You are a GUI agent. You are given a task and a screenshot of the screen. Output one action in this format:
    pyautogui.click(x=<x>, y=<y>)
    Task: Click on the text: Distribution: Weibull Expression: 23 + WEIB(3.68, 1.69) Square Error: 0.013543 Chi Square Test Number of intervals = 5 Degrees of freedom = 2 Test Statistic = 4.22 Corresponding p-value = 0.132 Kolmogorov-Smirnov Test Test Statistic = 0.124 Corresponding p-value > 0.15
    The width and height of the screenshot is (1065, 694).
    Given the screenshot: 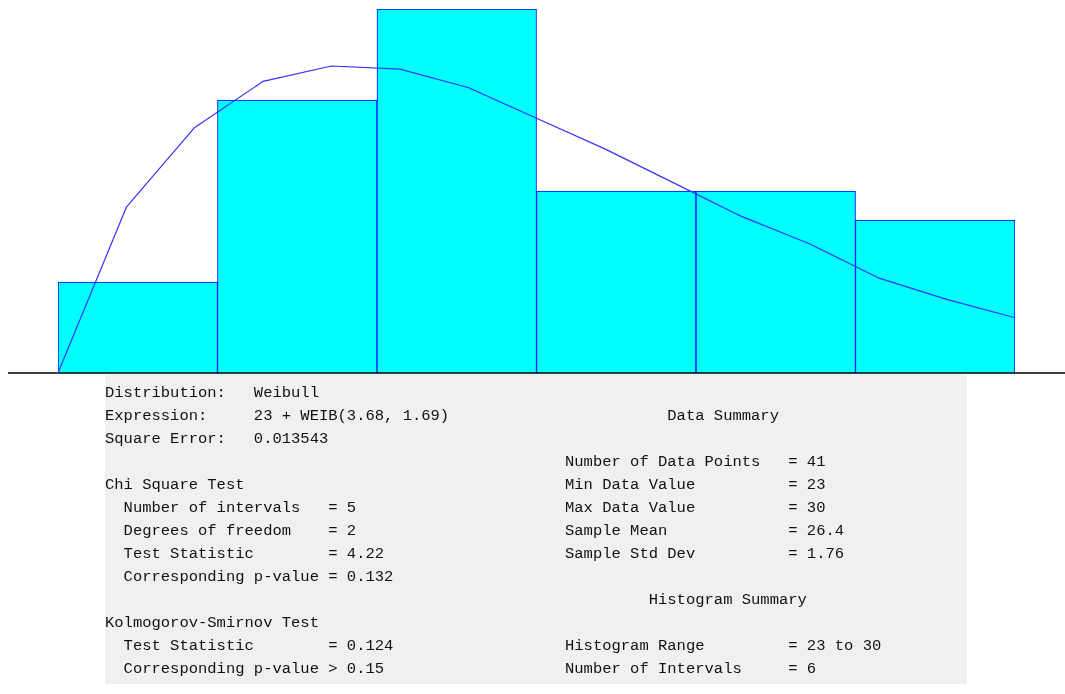 What is the action you would take?
    pyautogui.click(x=277, y=531)
    